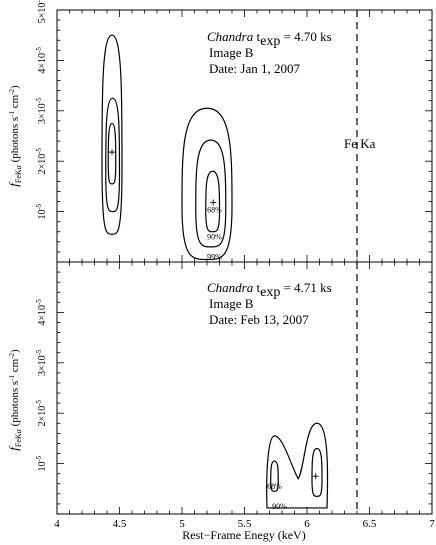  Describe the element at coordinates (254, 68) in the screenshot. I see `top-annotation-line3: Date: Jan 1, 2007` at that location.